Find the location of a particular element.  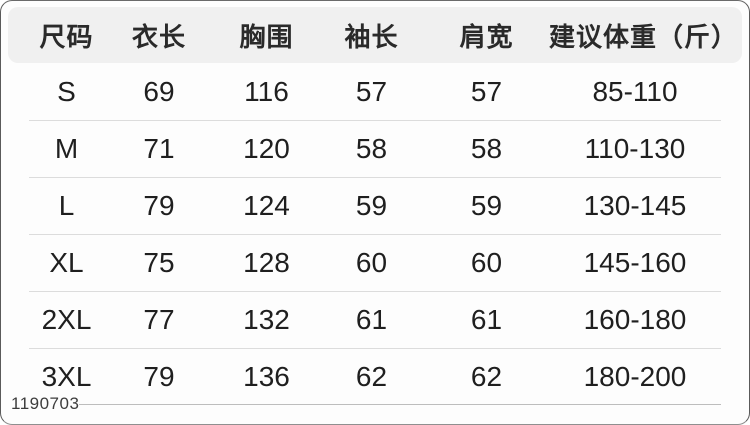

suggested-weight: 110-130 is located at coordinates (635, 148).